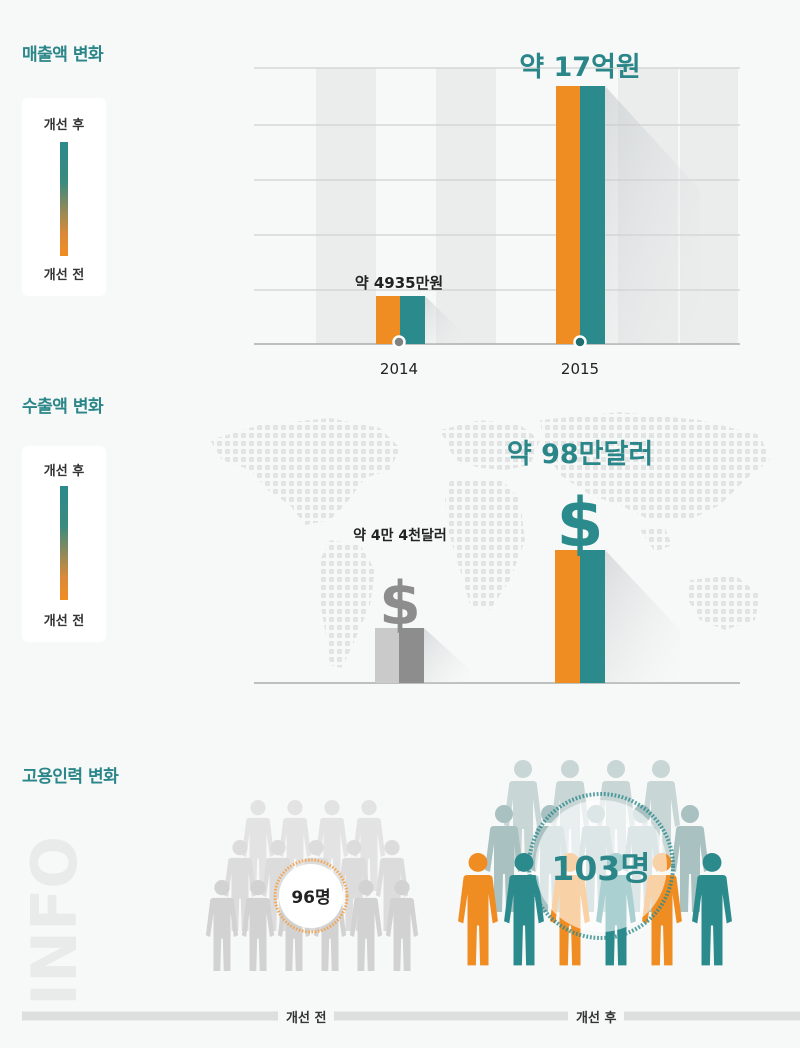 This screenshot has height=1048, width=800. I want to click on export-data-label-before: 약 4만 4천달러, so click(400, 535).